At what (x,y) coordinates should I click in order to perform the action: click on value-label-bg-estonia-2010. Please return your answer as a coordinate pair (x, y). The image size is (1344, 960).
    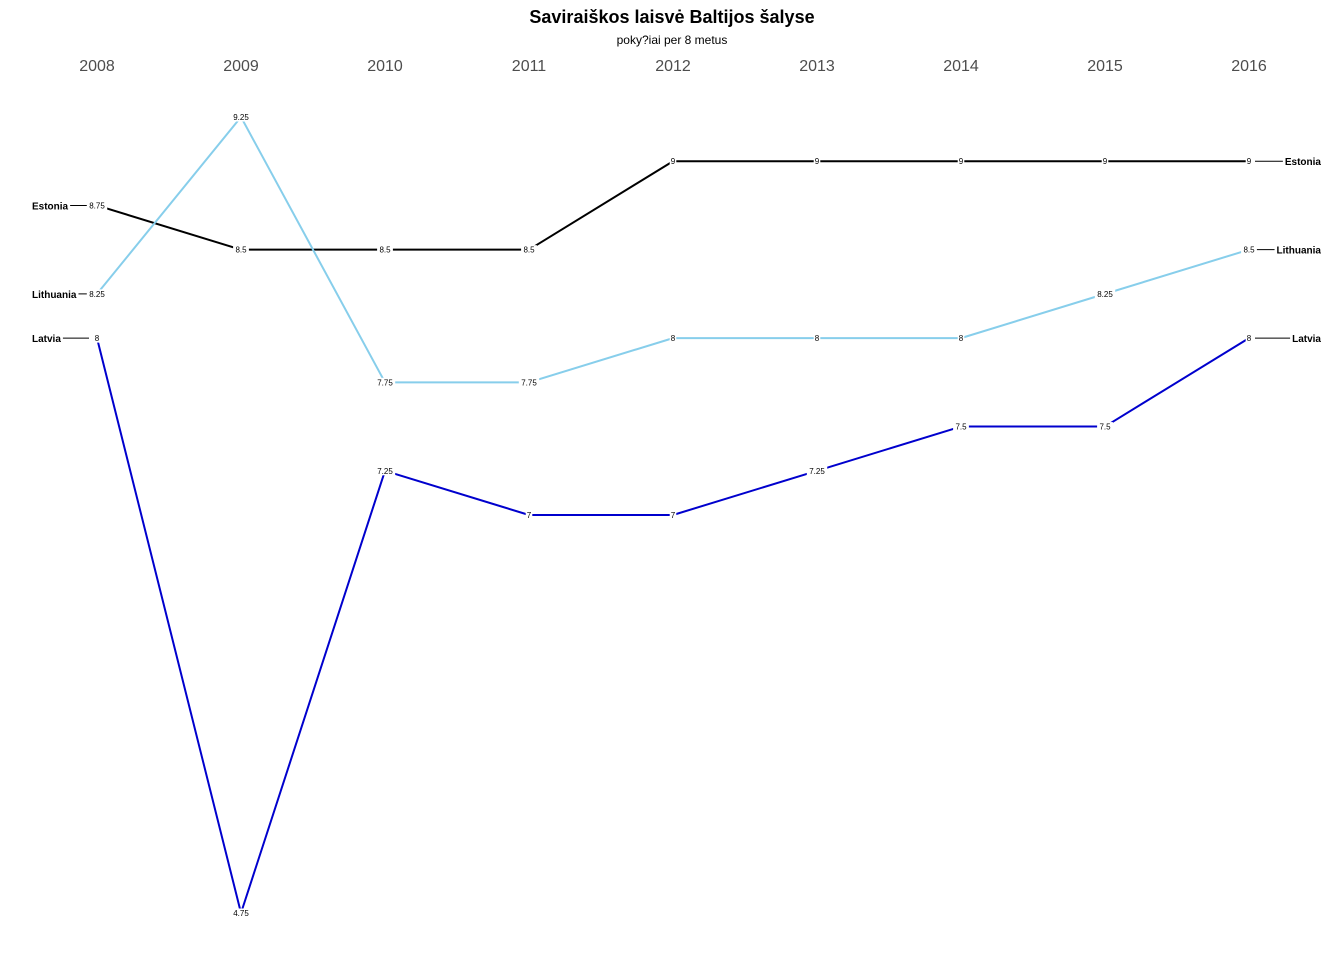
    Looking at the image, I should click on (385, 250).